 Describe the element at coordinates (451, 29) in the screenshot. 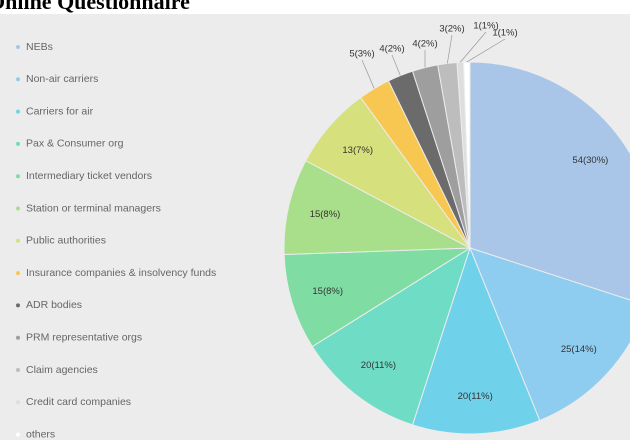

I see `value-label: 3(2%)` at that location.